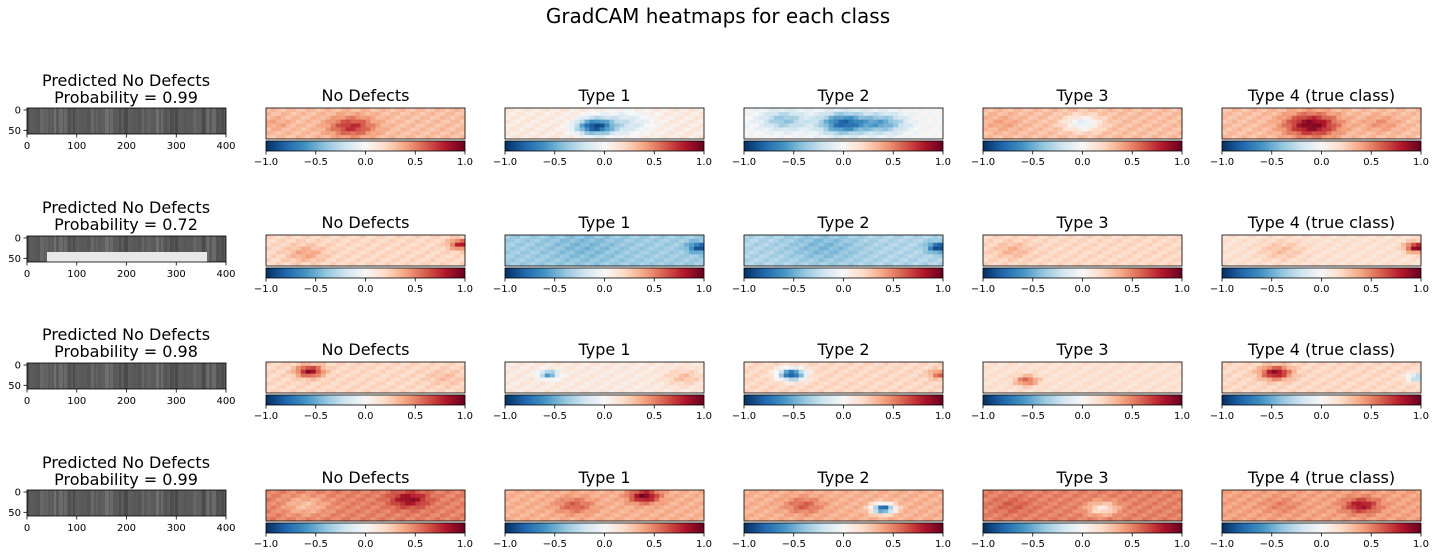 The height and width of the screenshot is (558, 1436). Describe the element at coordinates (415, 416) in the screenshot. I see `colorbar-tick-label: 0.5` at that location.